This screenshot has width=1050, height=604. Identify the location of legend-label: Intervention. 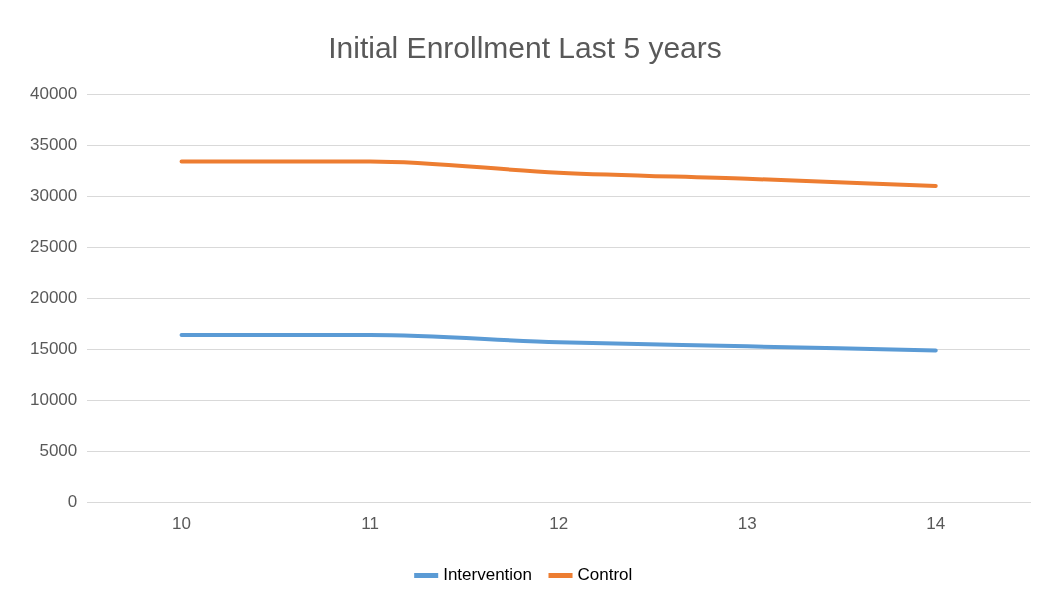
(488, 575).